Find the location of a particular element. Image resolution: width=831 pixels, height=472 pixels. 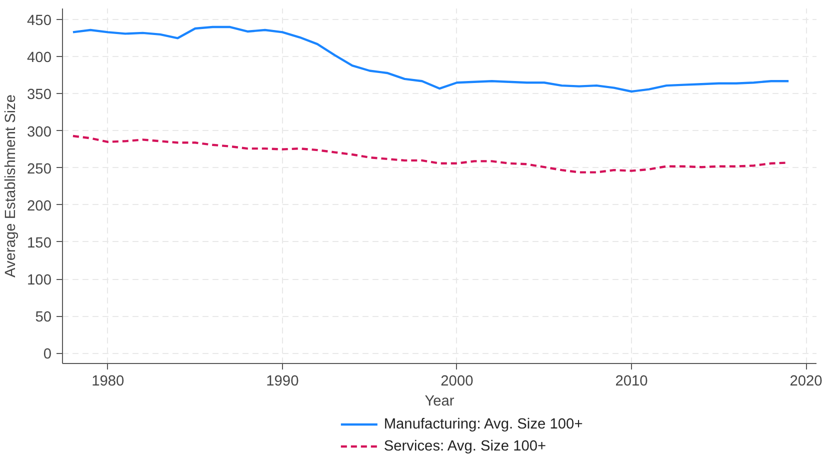

x-tick-label: 2010 is located at coordinates (631, 382).